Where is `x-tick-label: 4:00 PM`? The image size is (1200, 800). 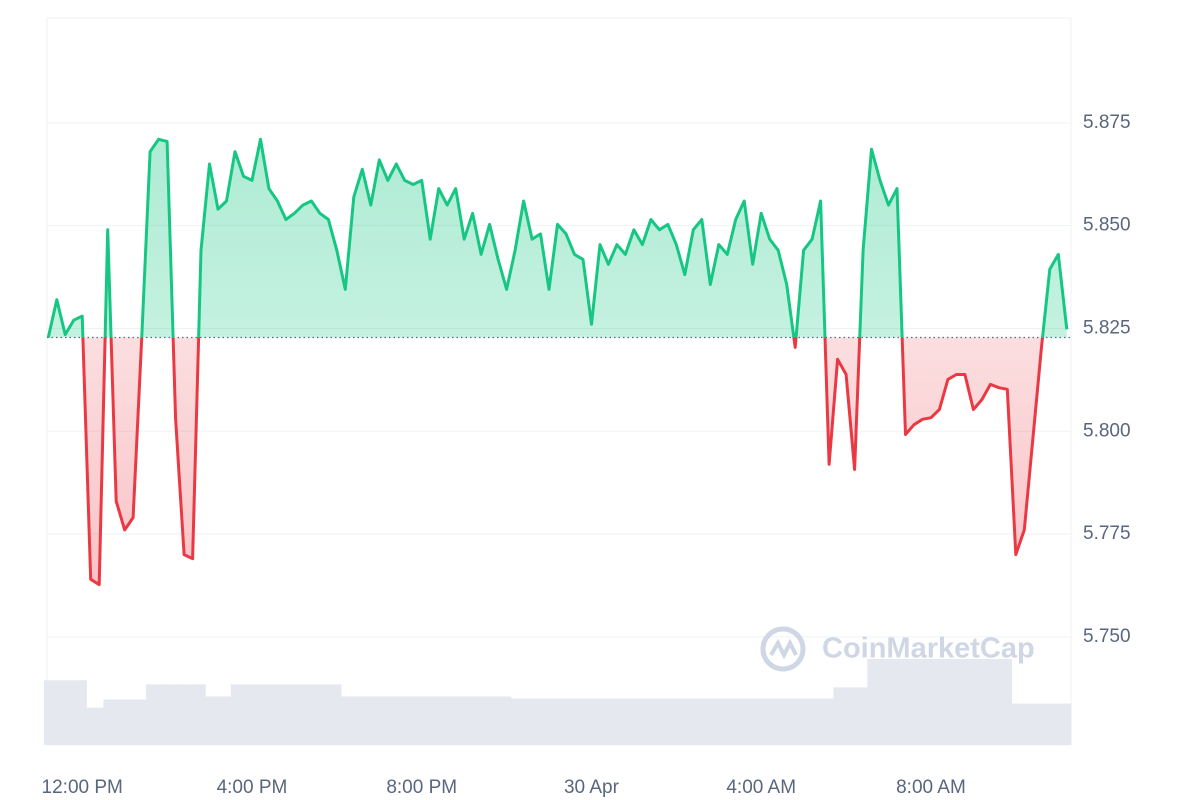
x-tick-label: 4:00 PM is located at coordinates (252, 787).